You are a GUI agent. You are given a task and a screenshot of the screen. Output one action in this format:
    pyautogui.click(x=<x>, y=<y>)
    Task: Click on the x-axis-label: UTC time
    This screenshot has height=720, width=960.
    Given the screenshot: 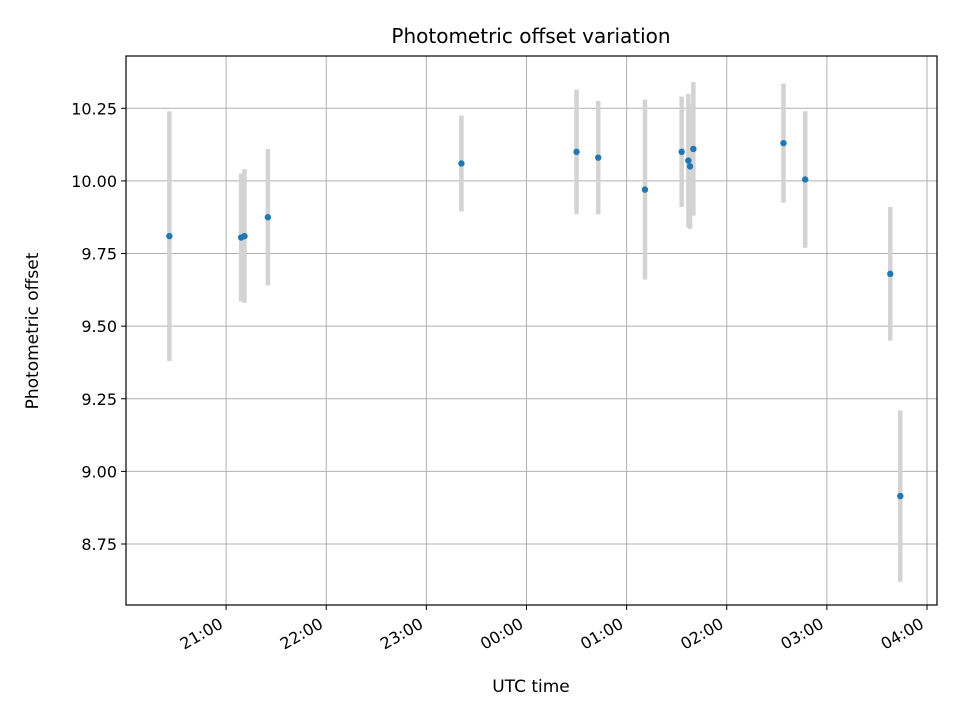 What is the action you would take?
    pyautogui.click(x=531, y=687)
    